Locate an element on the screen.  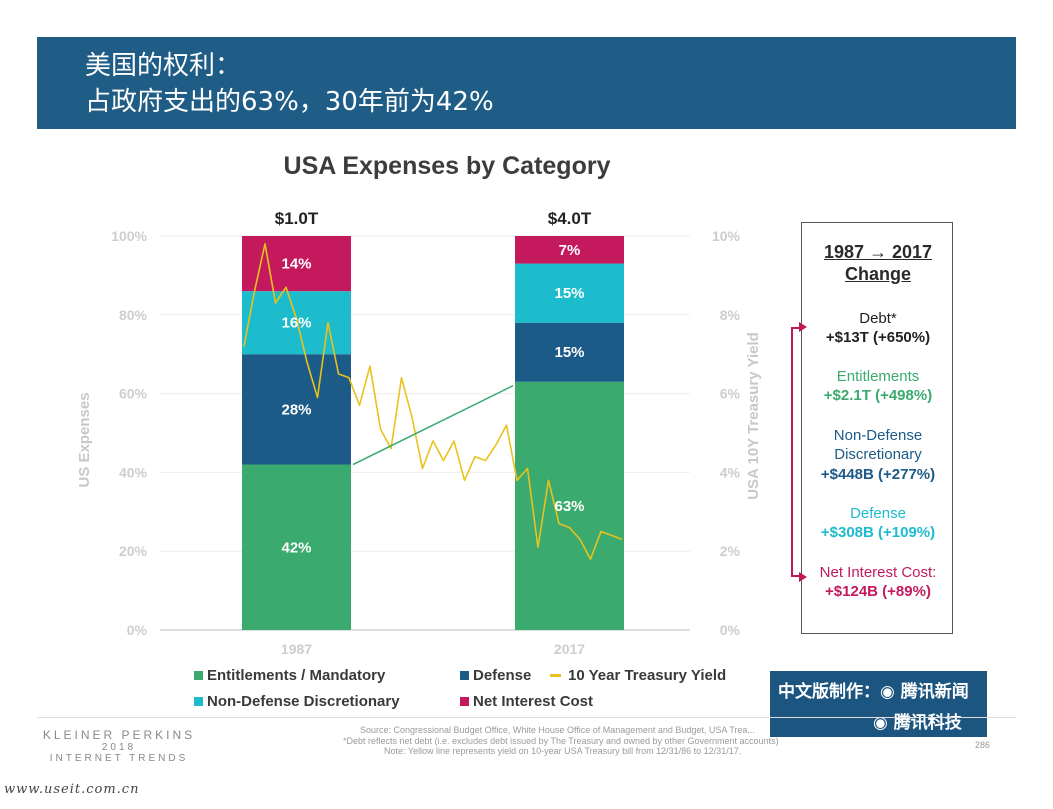
watermark-url: www.useit.com.cn is located at coordinates (72, 789).